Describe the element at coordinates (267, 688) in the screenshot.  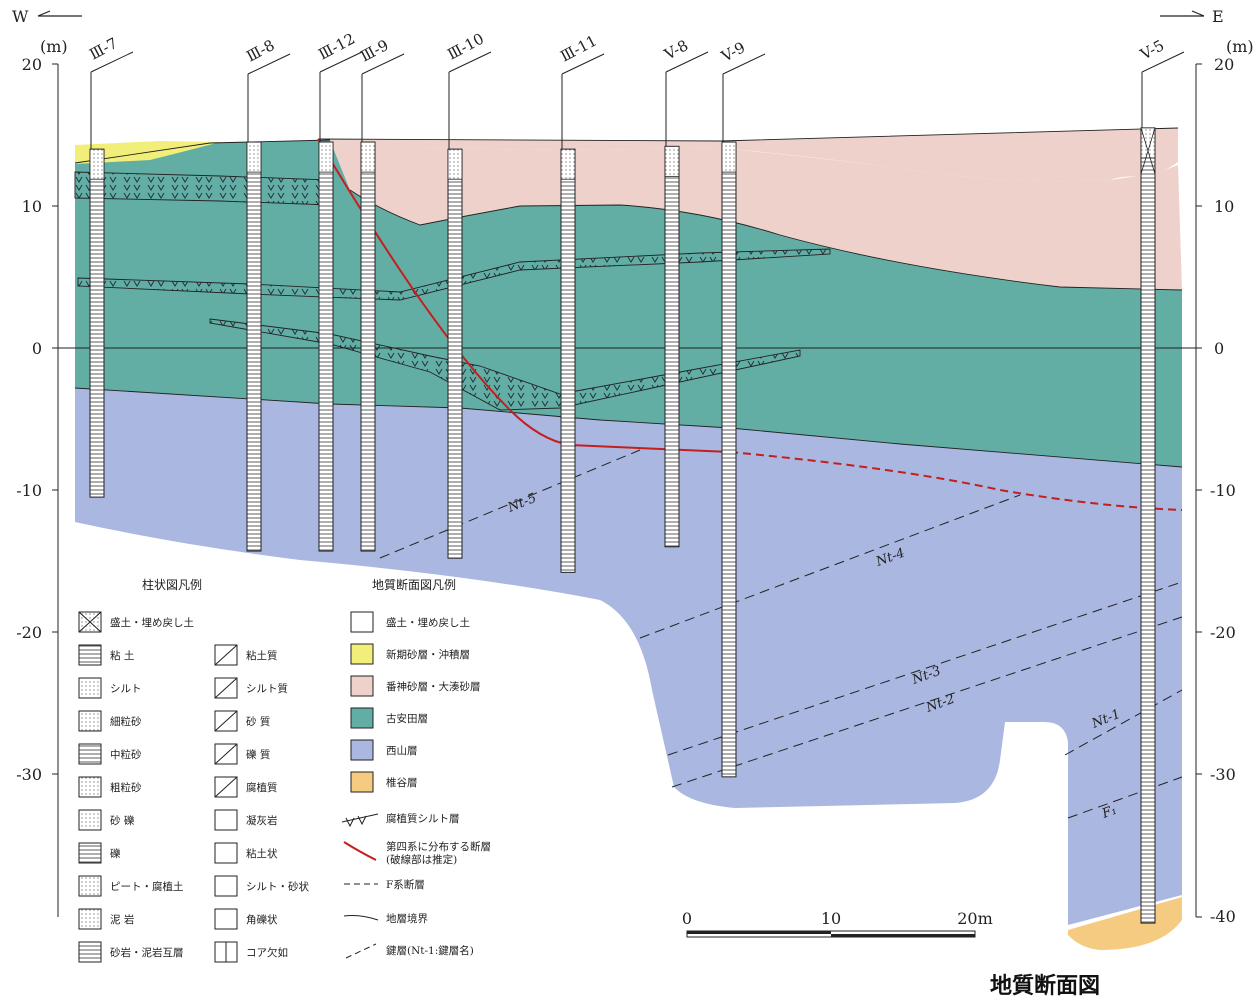
I see `svg-text: シルト質` at that location.